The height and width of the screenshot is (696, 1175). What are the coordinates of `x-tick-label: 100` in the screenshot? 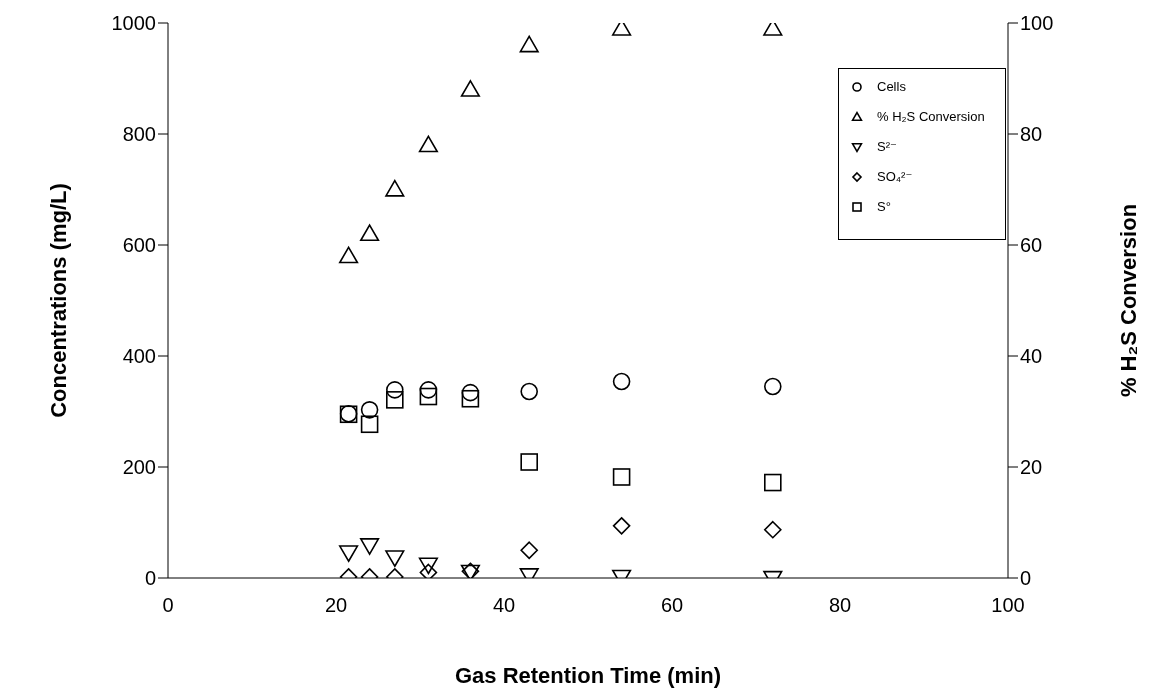 It's located at (1008, 605).